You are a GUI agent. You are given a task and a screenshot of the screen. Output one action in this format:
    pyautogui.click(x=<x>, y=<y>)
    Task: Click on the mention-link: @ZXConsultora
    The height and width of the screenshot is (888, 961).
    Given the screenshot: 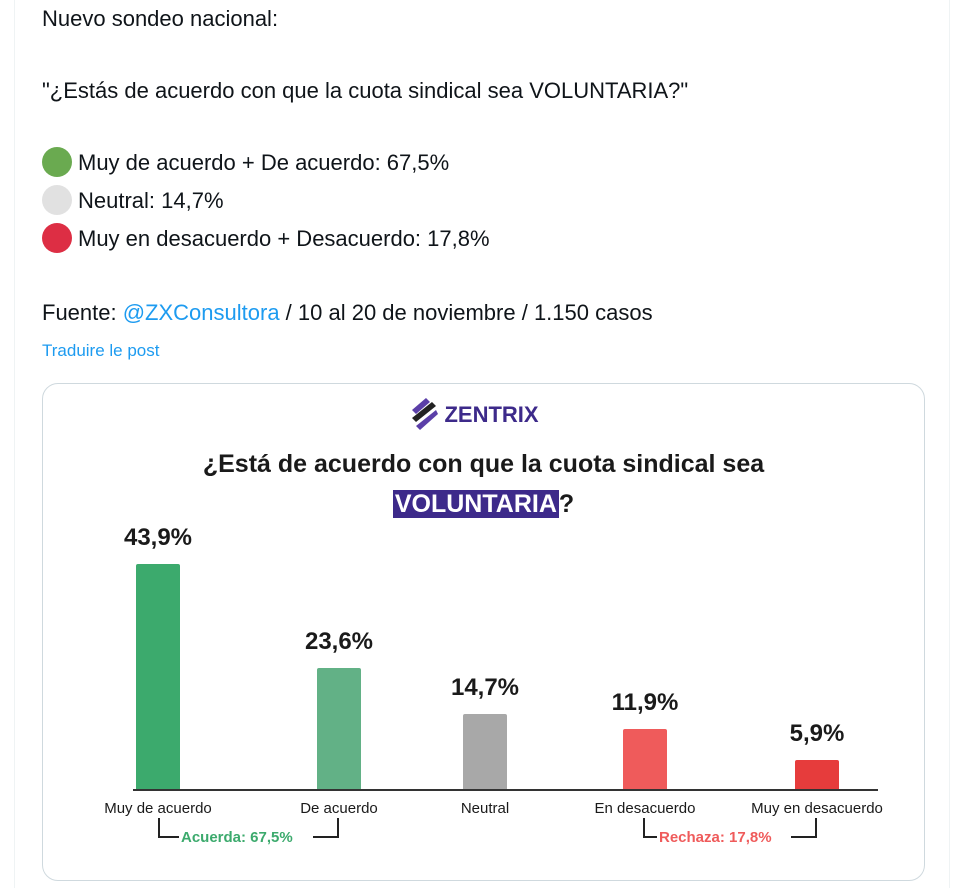 What is the action you would take?
    pyautogui.click(x=201, y=312)
    